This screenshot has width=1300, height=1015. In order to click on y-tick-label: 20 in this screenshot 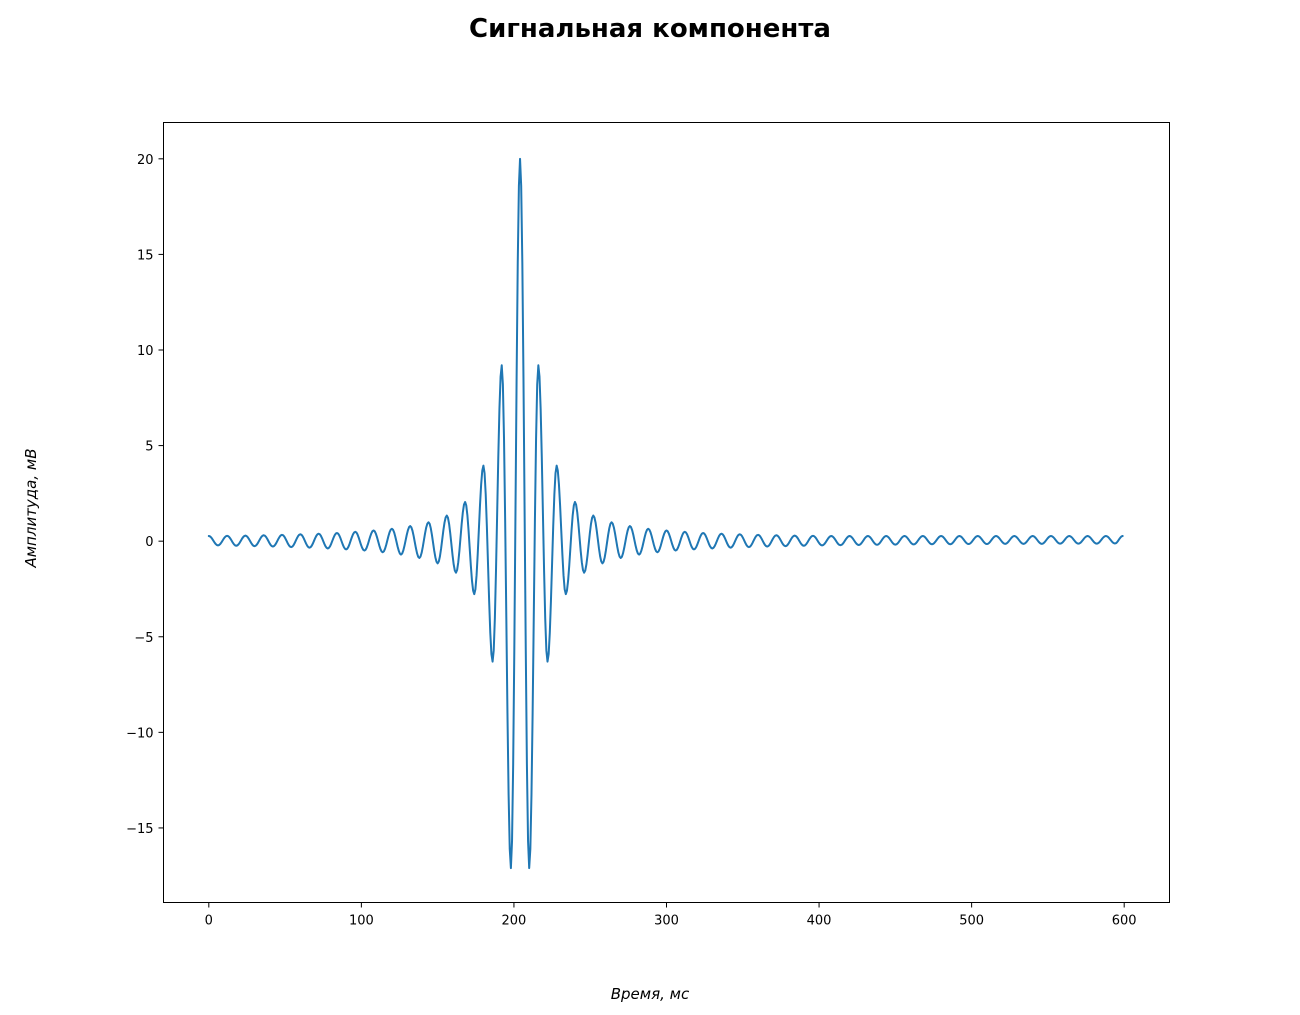, I will do `click(145, 160)`.